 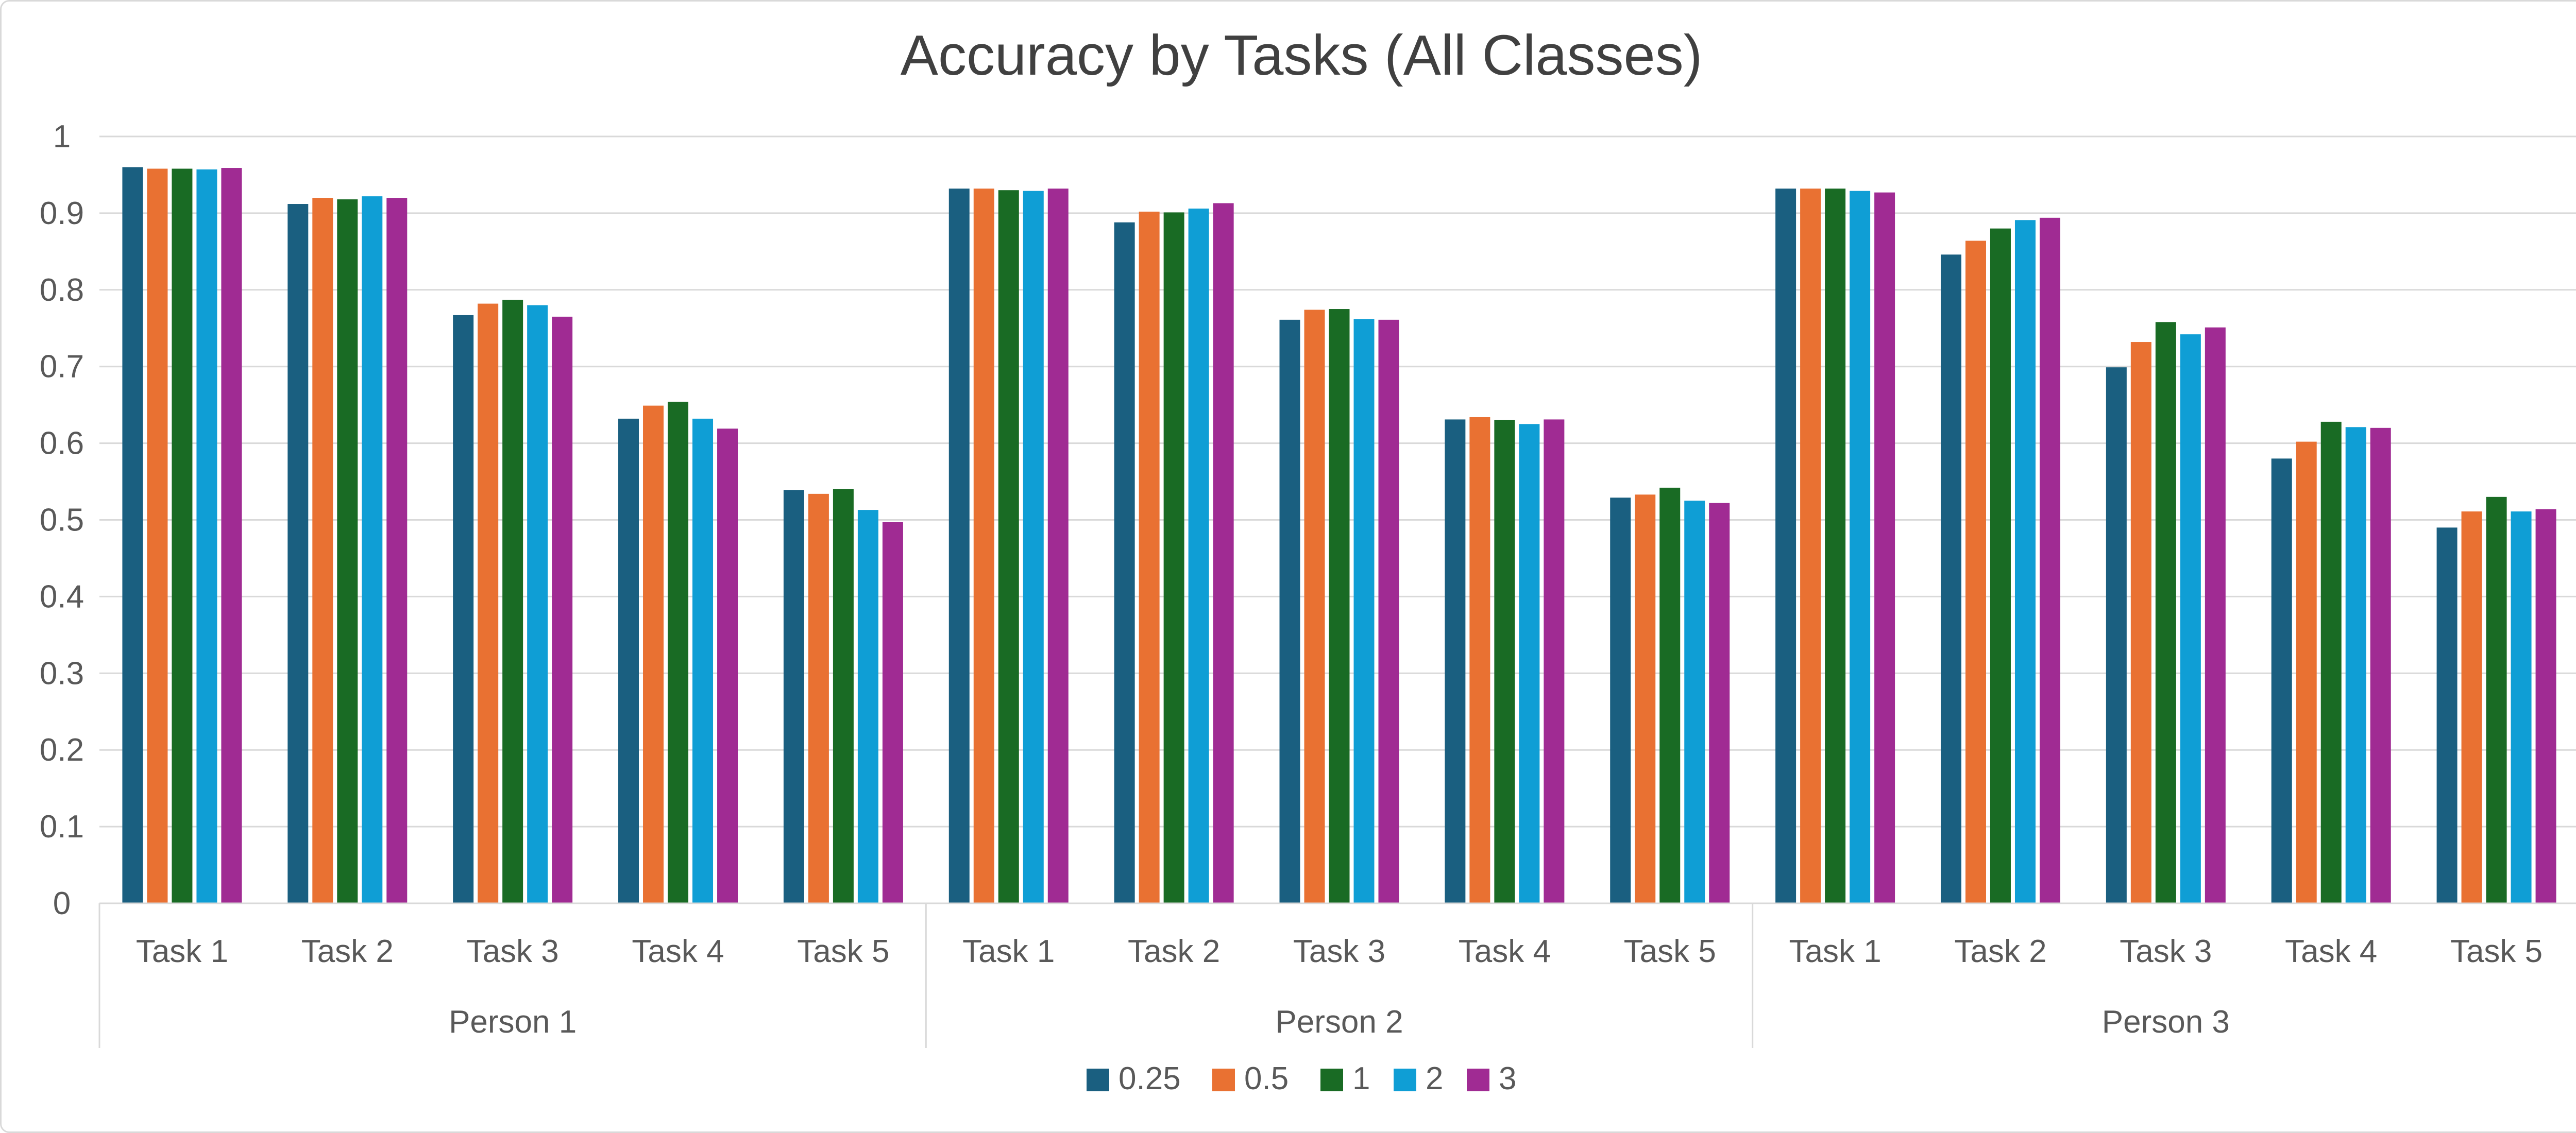 I want to click on y-tick-label: 0.4, so click(x=62, y=597).